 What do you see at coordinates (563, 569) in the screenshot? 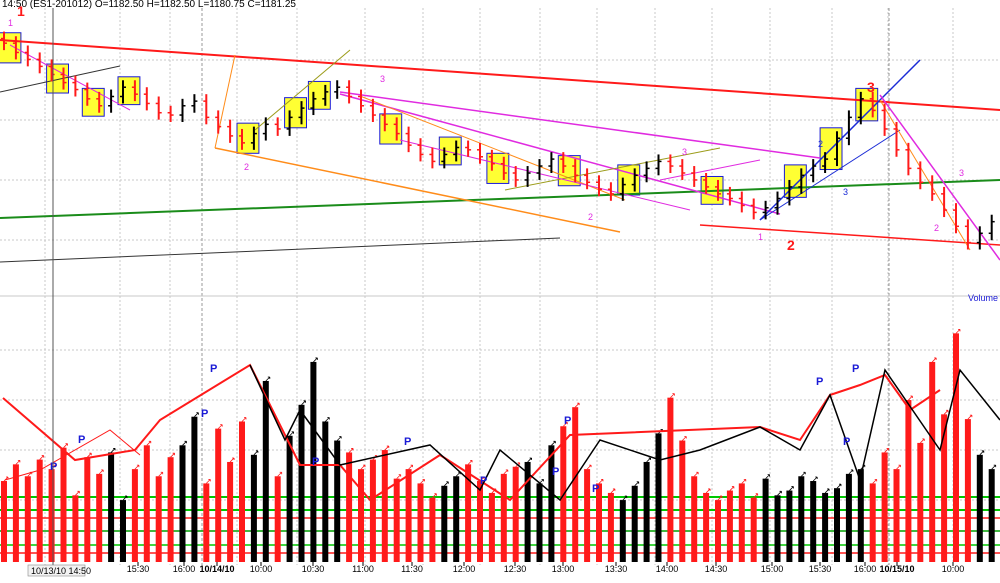
I see `x-tick-label: 13:00` at bounding box center [563, 569].